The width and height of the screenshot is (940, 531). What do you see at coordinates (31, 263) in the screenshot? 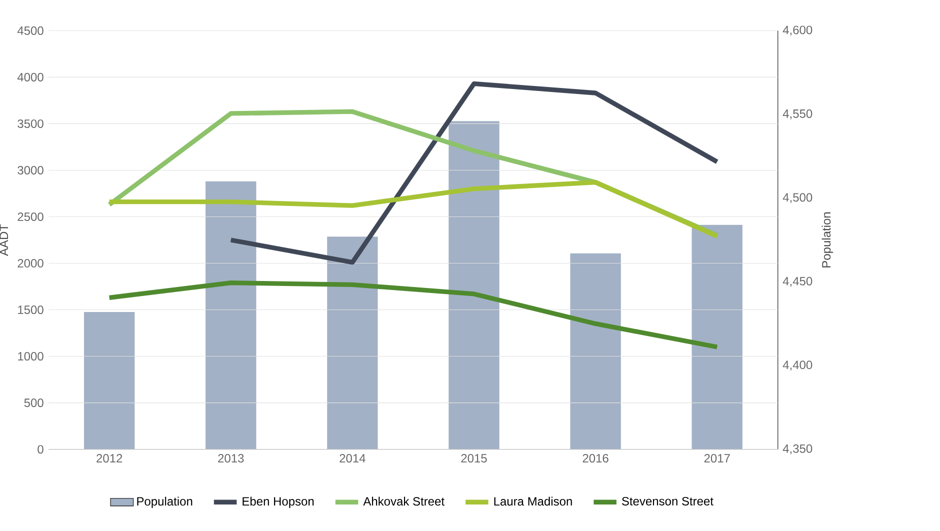
I see `y-tick-label: 2000` at bounding box center [31, 263].